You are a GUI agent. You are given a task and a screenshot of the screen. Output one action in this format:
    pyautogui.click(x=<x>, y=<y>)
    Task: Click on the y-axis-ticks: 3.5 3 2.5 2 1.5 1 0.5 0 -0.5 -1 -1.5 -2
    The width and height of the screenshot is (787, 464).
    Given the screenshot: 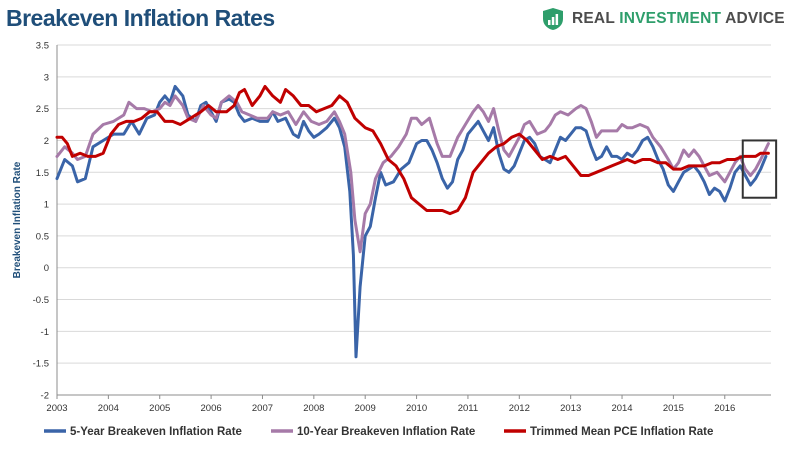 What is the action you would take?
    pyautogui.click(x=41, y=221)
    